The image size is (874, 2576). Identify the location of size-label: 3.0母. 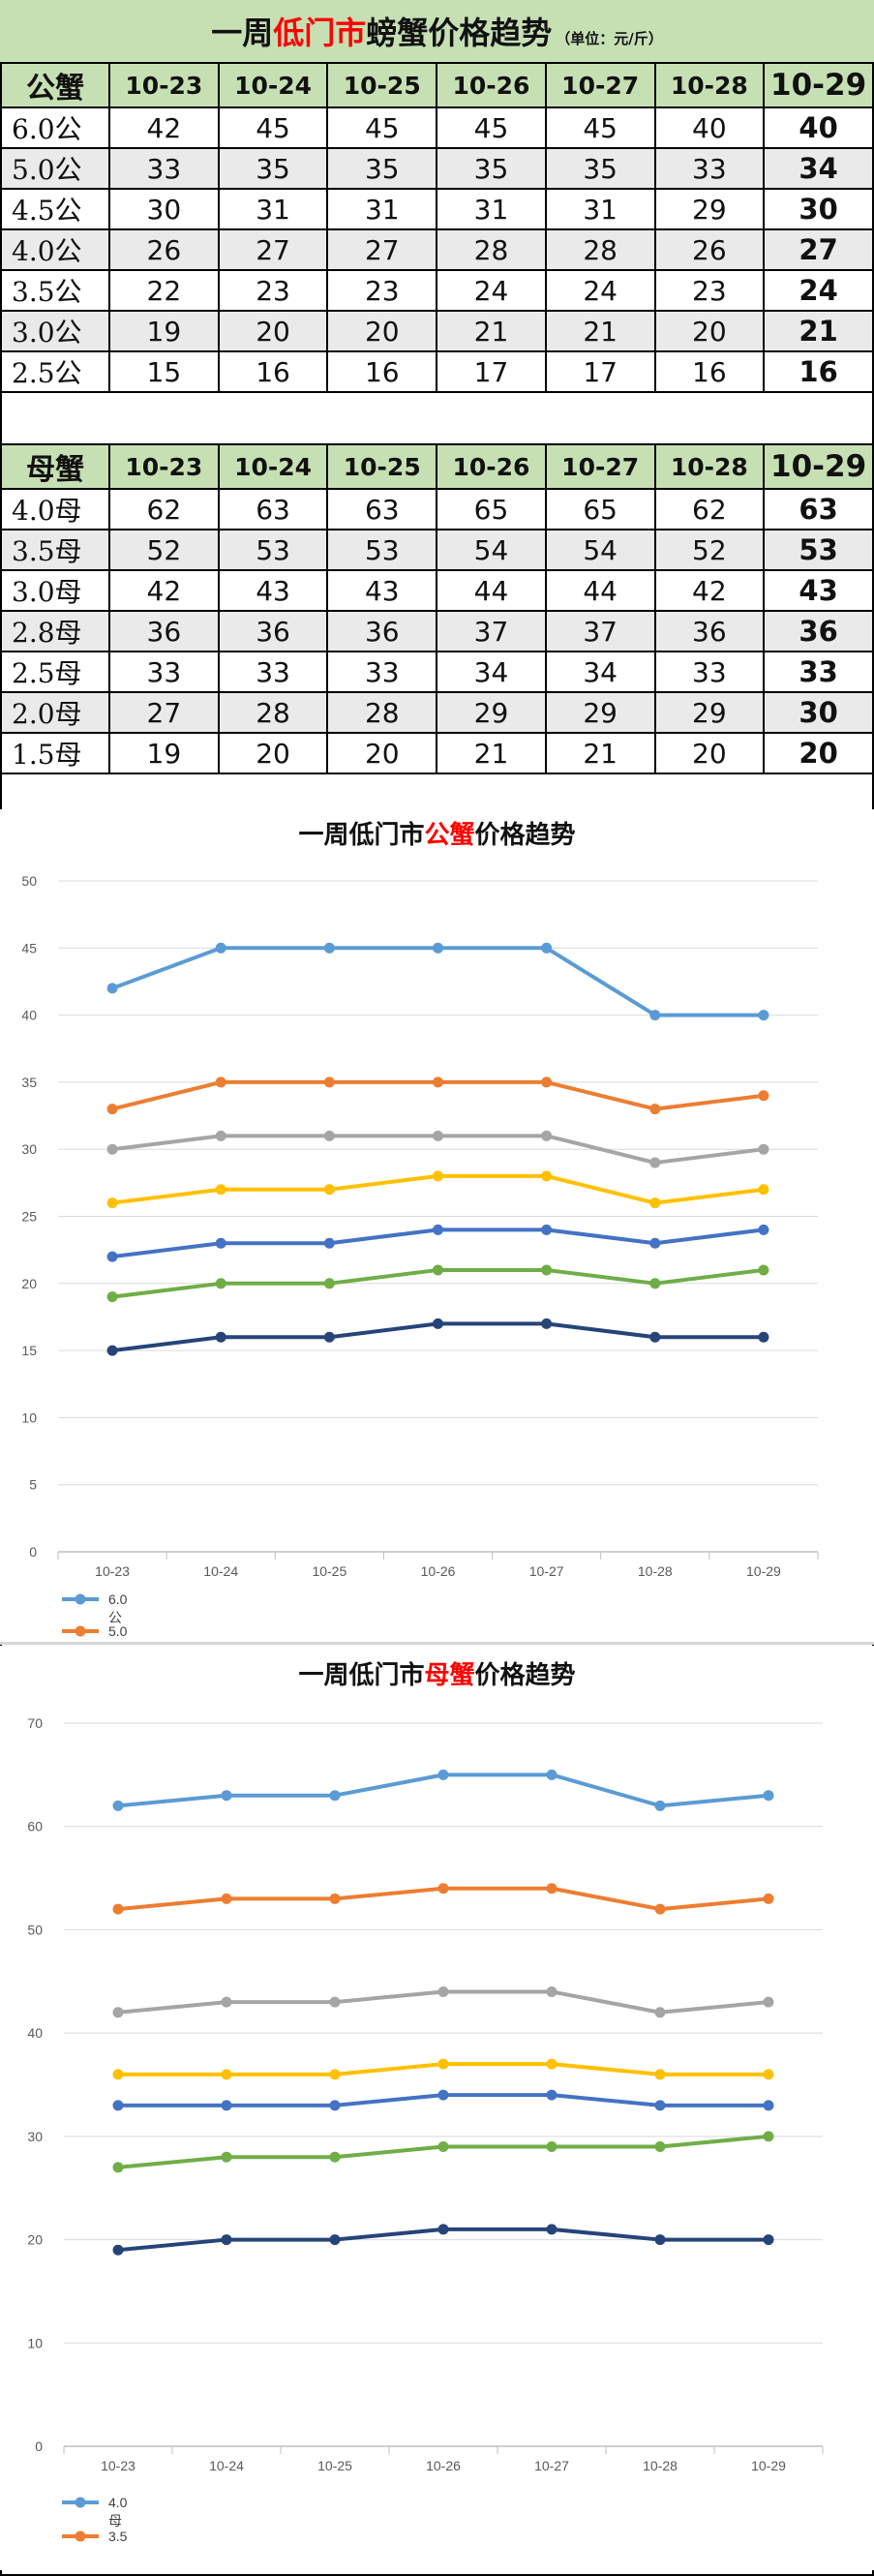
(55, 590).